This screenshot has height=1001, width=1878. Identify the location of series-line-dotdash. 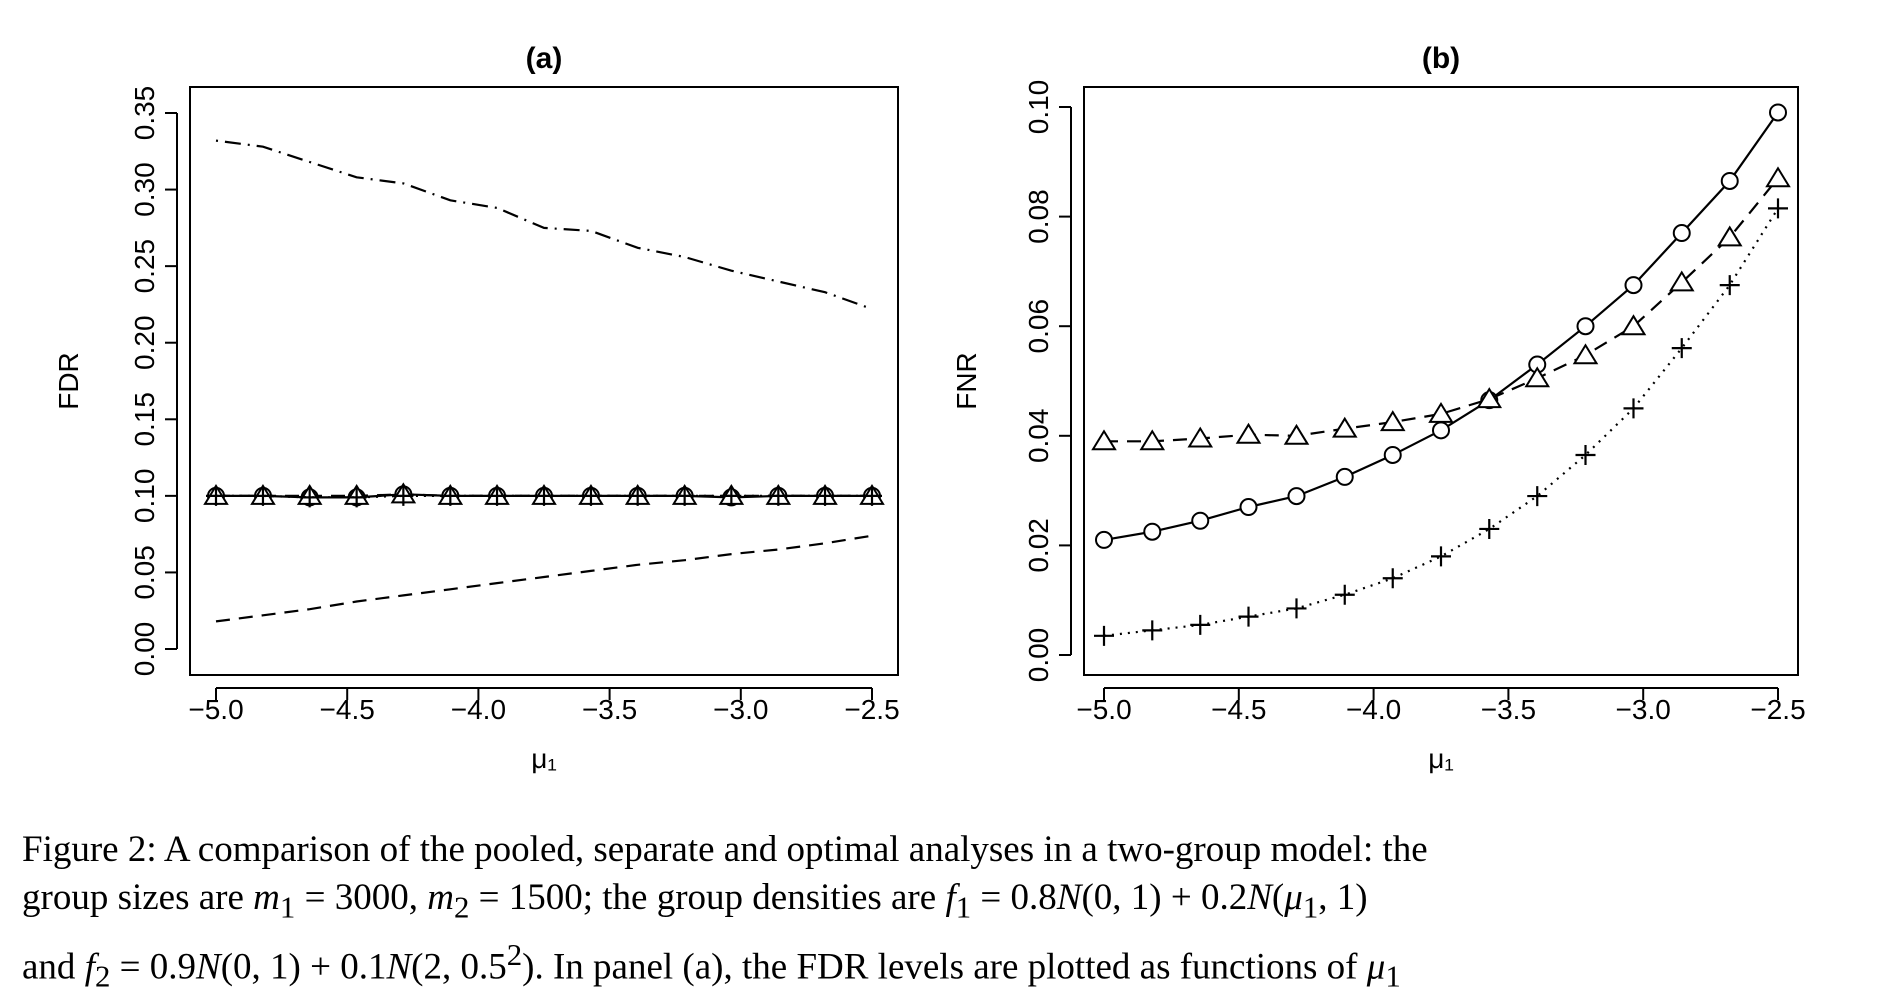
(544, 225).